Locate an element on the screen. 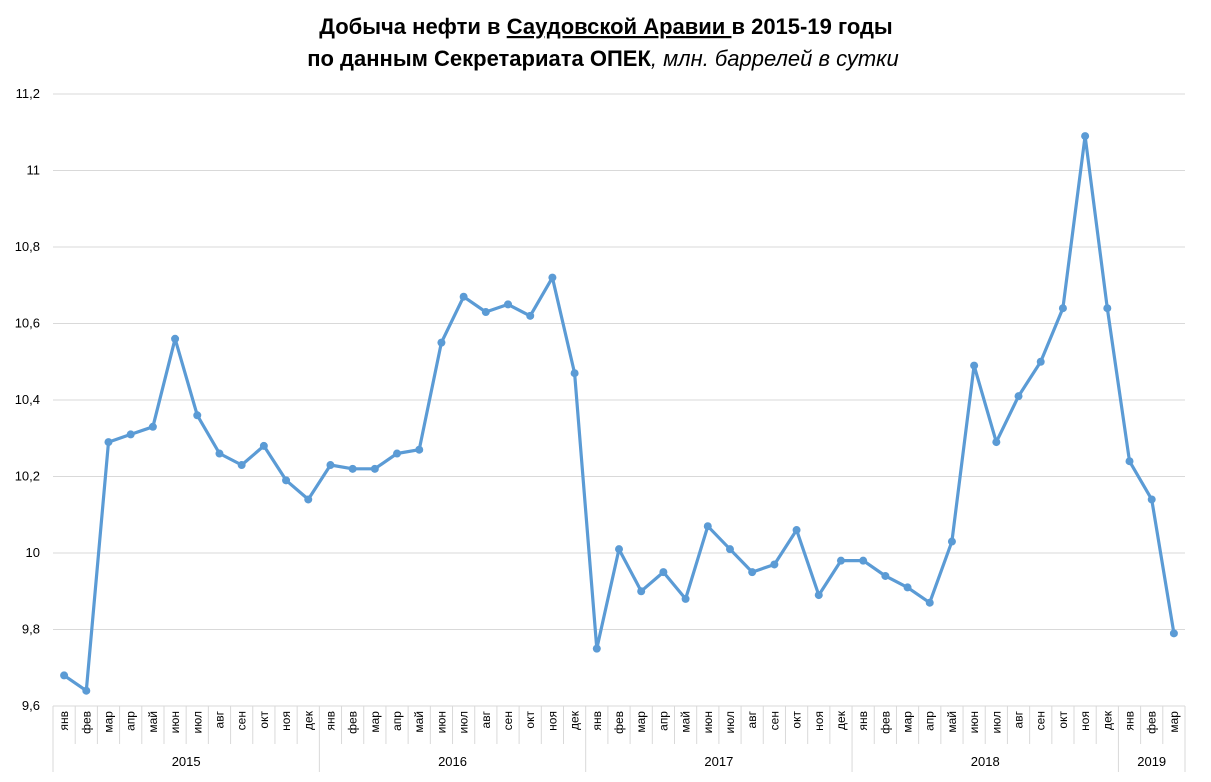 Image resolution: width=1211 pixels, height=782 pixels. y-tick-label: 11 is located at coordinates (34, 170).